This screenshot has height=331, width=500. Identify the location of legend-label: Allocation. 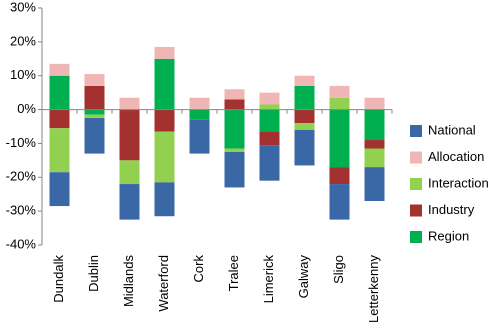
(456, 156).